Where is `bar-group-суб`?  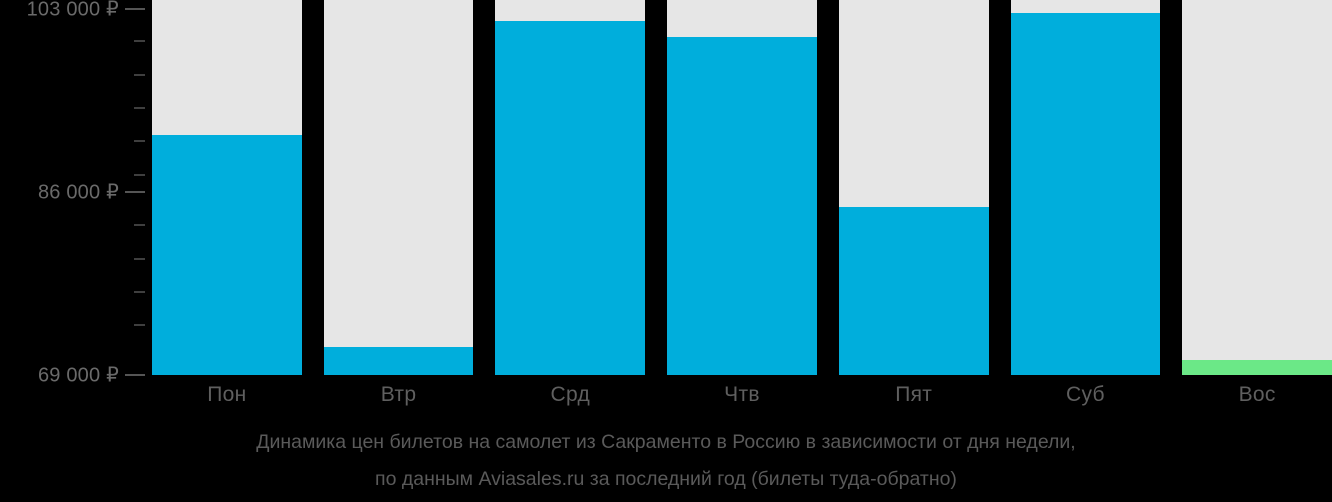
bar-group-суб is located at coordinates (1085, 187).